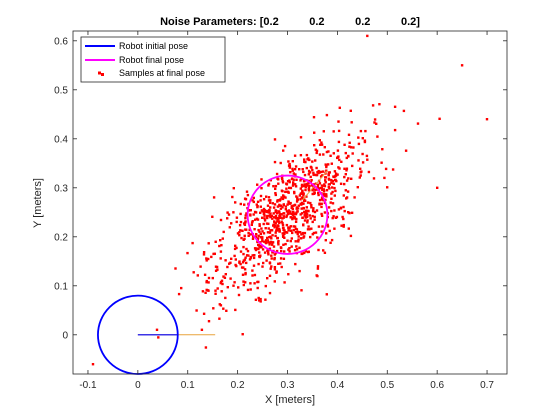 The image size is (560, 420). Describe the element at coordinates (287, 214) in the screenshot. I see `final-pose-circle` at that location.